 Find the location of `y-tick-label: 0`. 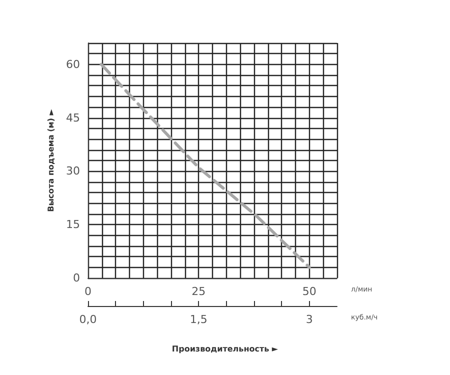

y-tick-label: 0 is located at coordinates (76, 278).